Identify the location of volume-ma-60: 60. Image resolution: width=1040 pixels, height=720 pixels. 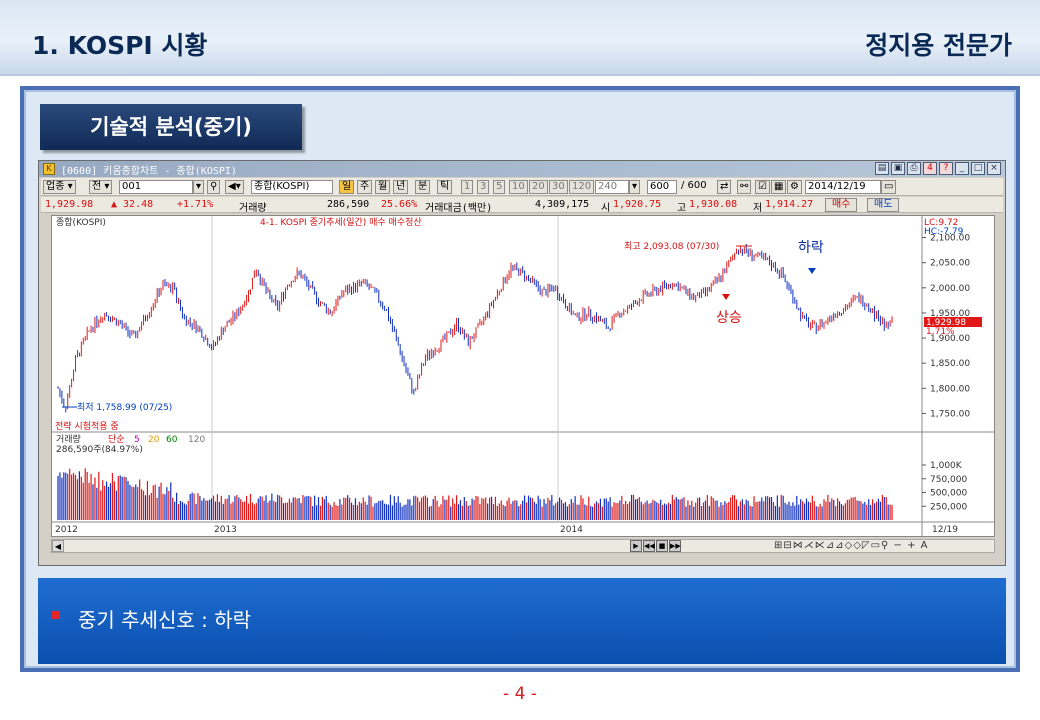
(172, 440).